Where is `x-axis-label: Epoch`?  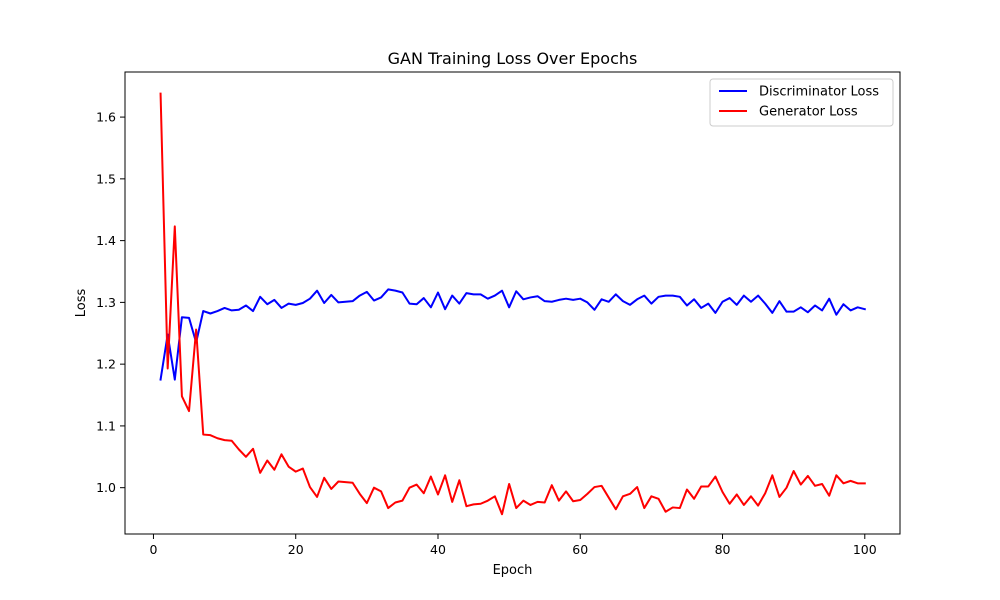 x-axis-label: Epoch is located at coordinates (513, 570).